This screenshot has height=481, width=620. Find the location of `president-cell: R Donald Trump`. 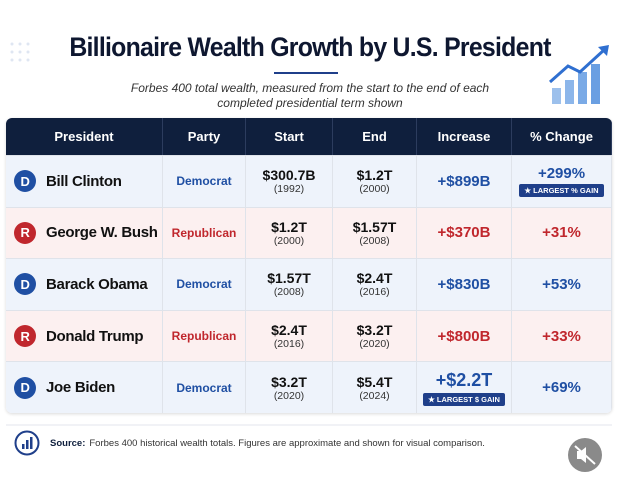

president-cell: R Donald Trump is located at coordinates (84, 336).